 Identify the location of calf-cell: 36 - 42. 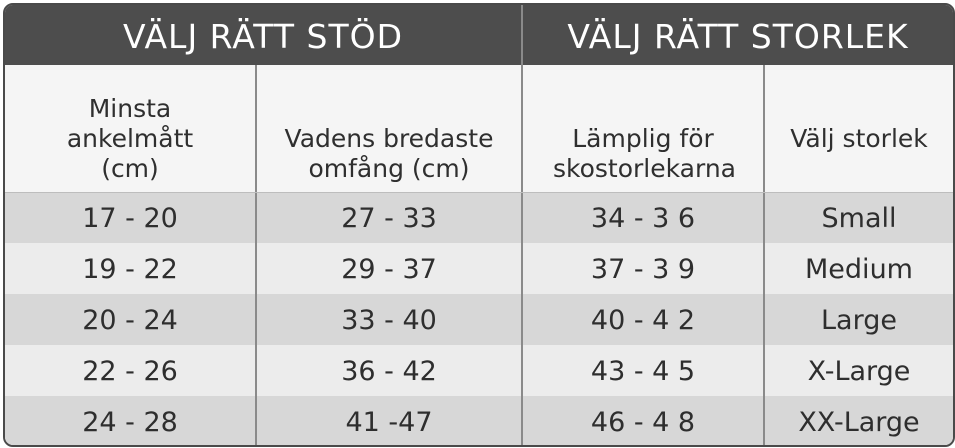
(389, 371).